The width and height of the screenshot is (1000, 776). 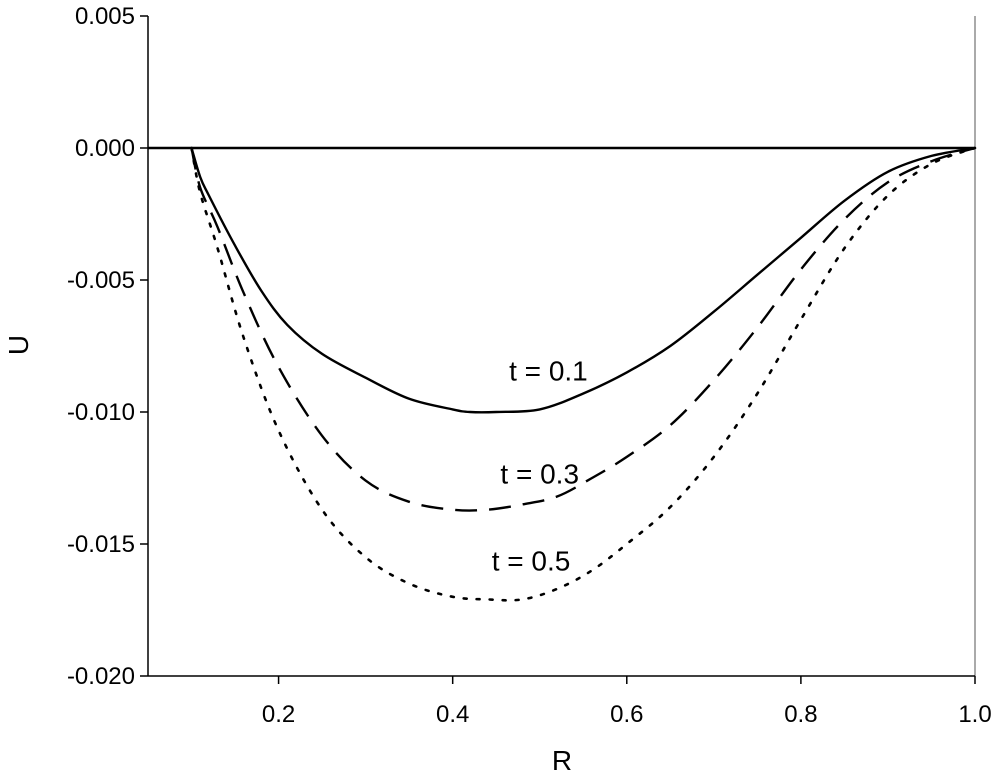 What do you see at coordinates (18, 345) in the screenshot?
I see `y-axis-title: U` at bounding box center [18, 345].